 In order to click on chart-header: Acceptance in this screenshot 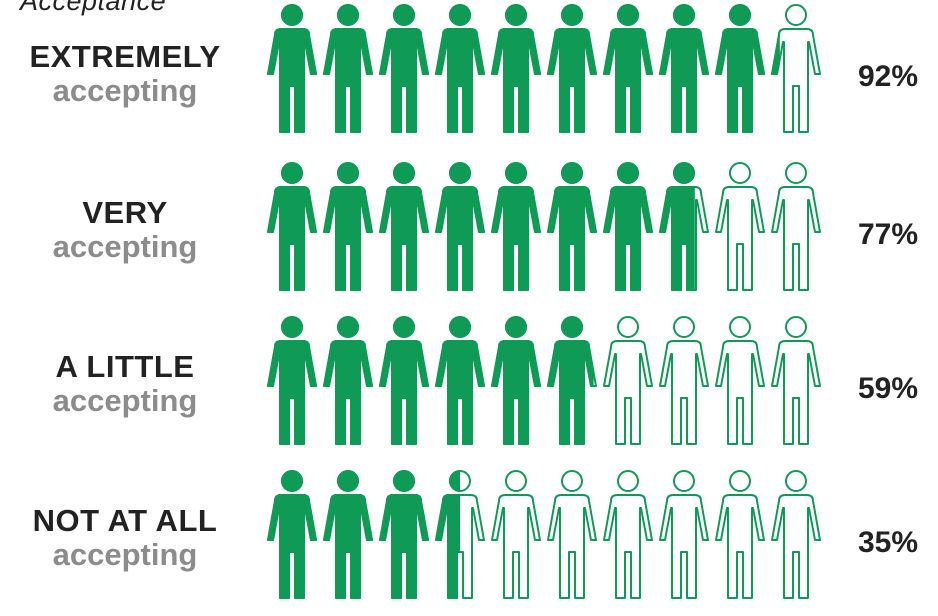, I will do `click(93, 8)`.